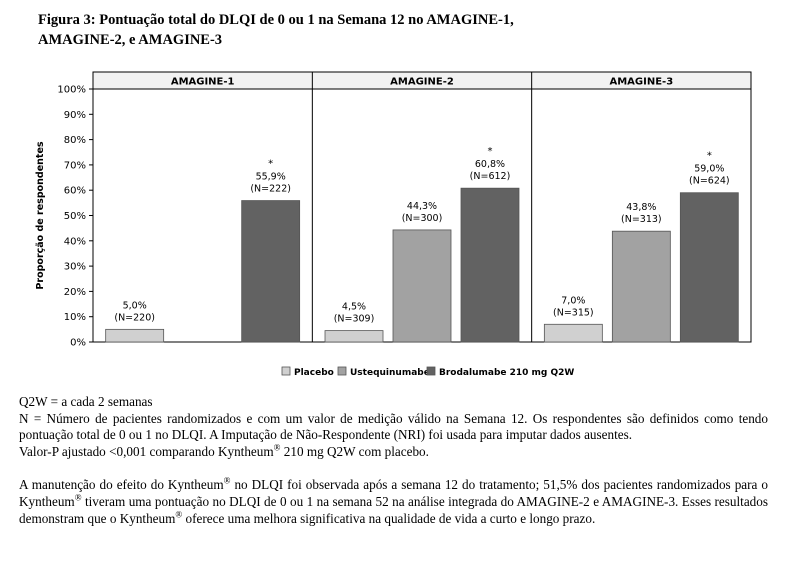 Image resolution: width=805 pixels, height=576 pixels. Describe the element at coordinates (75, 191) in the screenshot. I see `y-tick-label: 60%` at that location.